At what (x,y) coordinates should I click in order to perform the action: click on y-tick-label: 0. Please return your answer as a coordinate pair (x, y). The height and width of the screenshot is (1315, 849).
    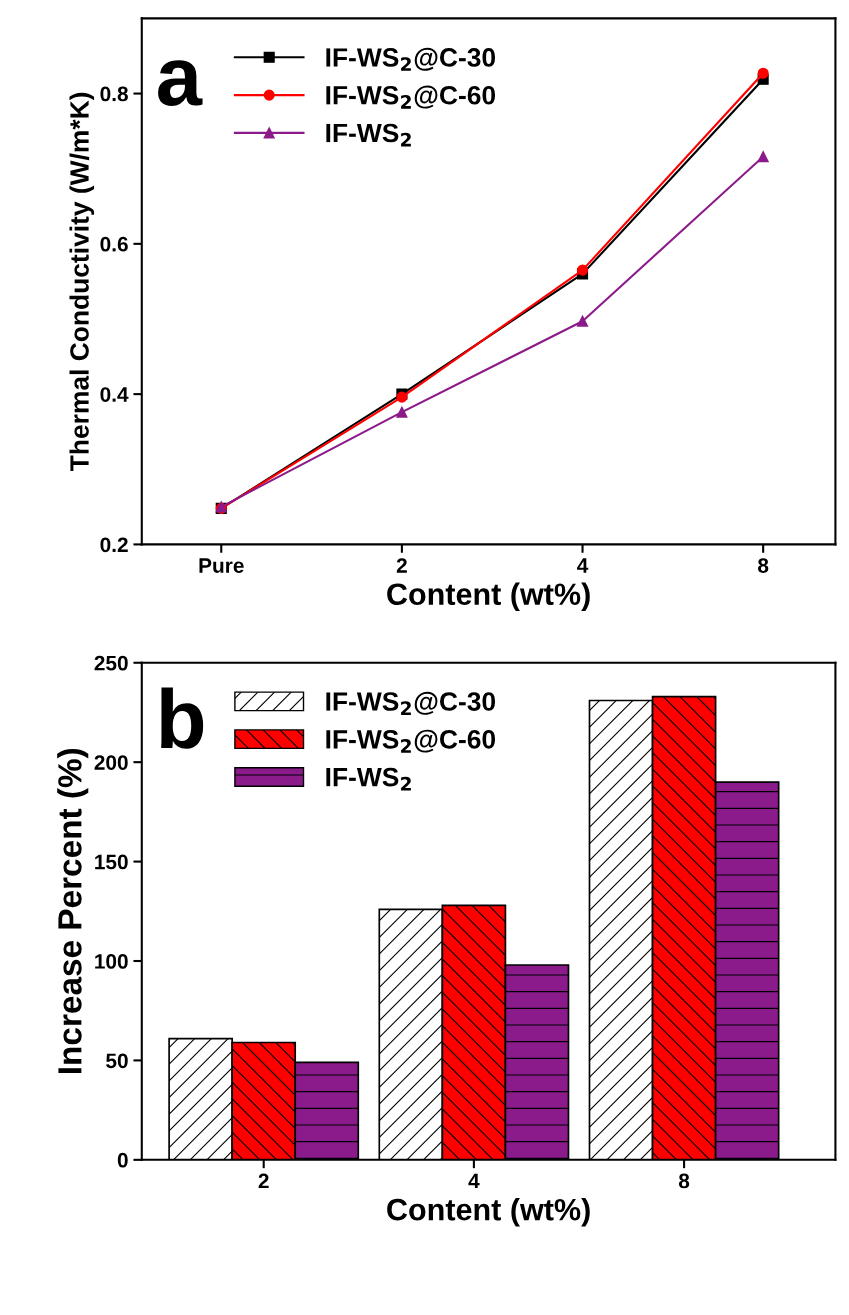
    Looking at the image, I should click on (122, 1160).